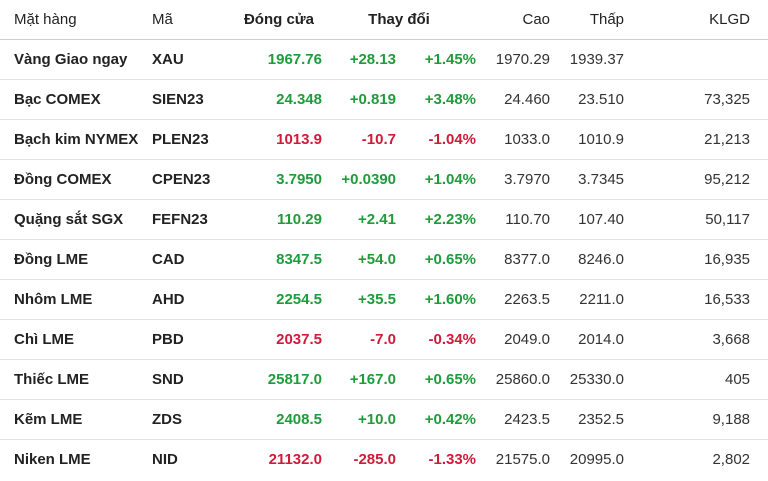 The width and height of the screenshot is (768, 481). Describe the element at coordinates (597, 459) in the screenshot. I see `low-price-cell: 20995.0` at that location.